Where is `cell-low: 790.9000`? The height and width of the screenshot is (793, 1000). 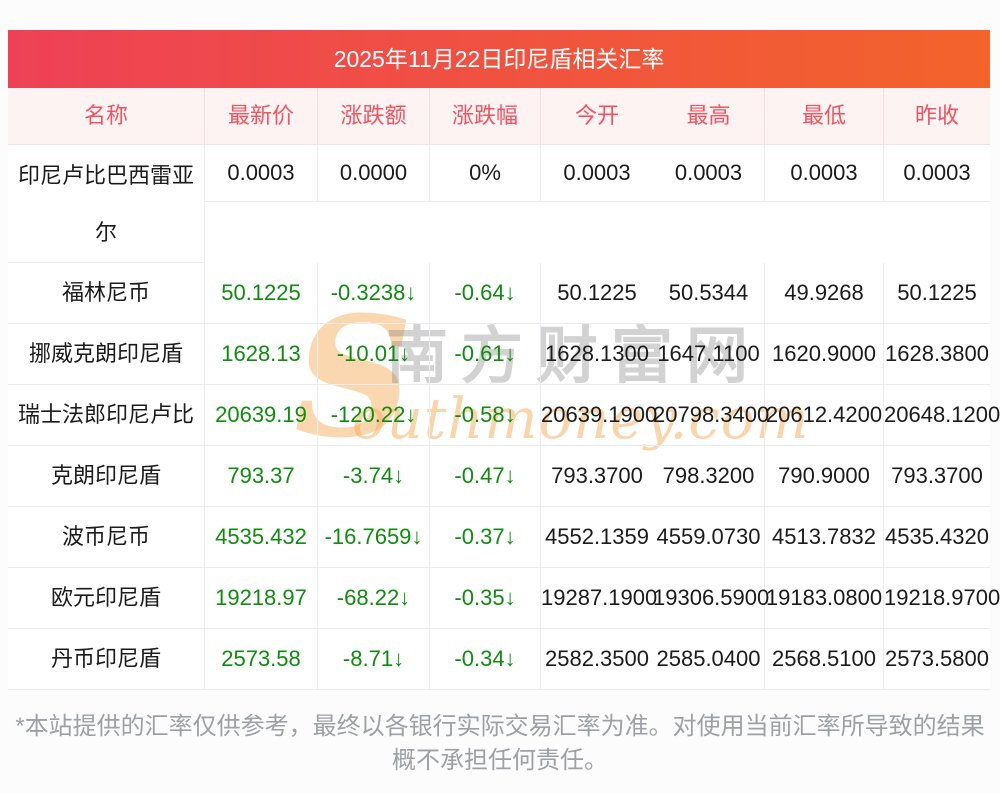 cell-low: 790.9000 is located at coordinates (824, 476).